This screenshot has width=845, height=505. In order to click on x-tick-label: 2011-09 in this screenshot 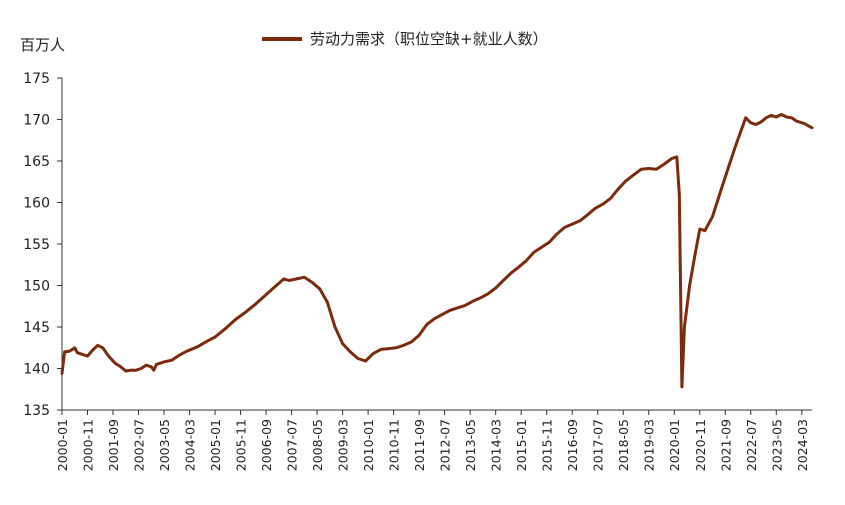, I will do `click(419, 445)`.